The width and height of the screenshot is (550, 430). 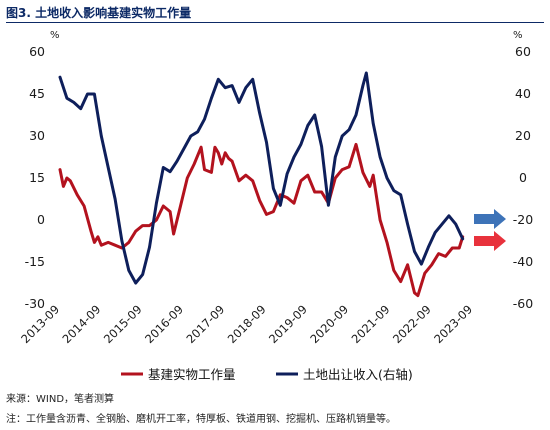 What do you see at coordinates (164, 324) in the screenshot?
I see `x-tick-label: 2016-09` at bounding box center [164, 324].